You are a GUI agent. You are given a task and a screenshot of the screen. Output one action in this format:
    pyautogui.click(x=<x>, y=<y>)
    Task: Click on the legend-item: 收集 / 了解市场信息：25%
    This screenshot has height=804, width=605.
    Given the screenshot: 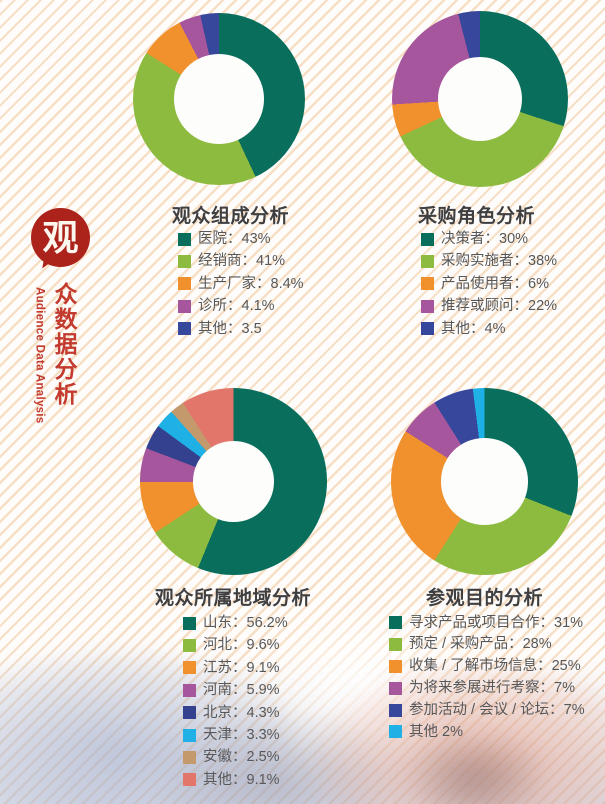 What is the action you would take?
    pyautogui.click(x=487, y=667)
    